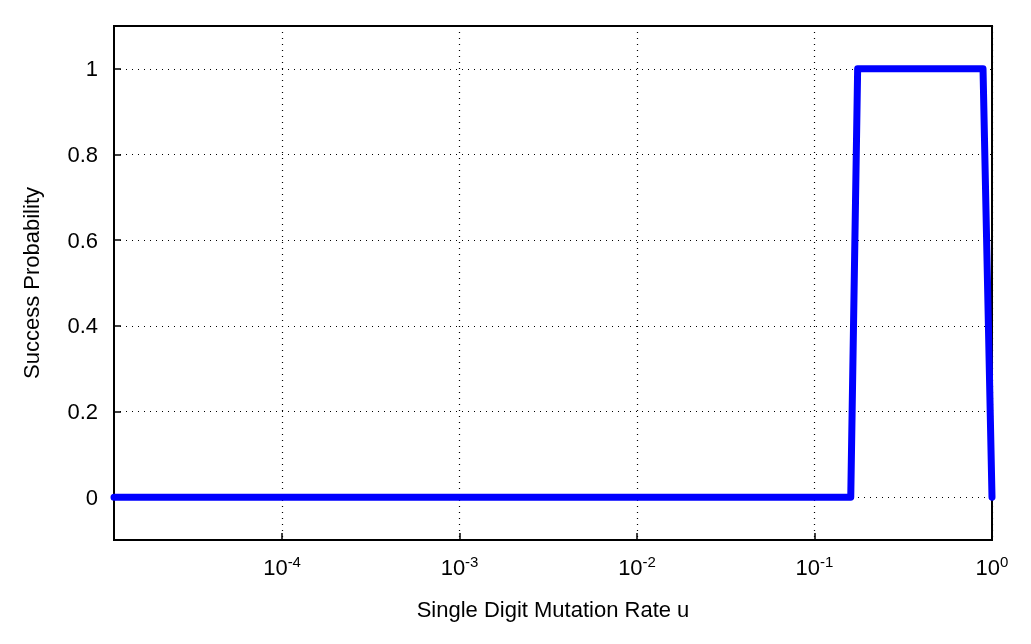 This screenshot has width=1031, height=644. Describe the element at coordinates (82, 240) in the screenshot. I see `y-tick-label: 0.6` at that location.